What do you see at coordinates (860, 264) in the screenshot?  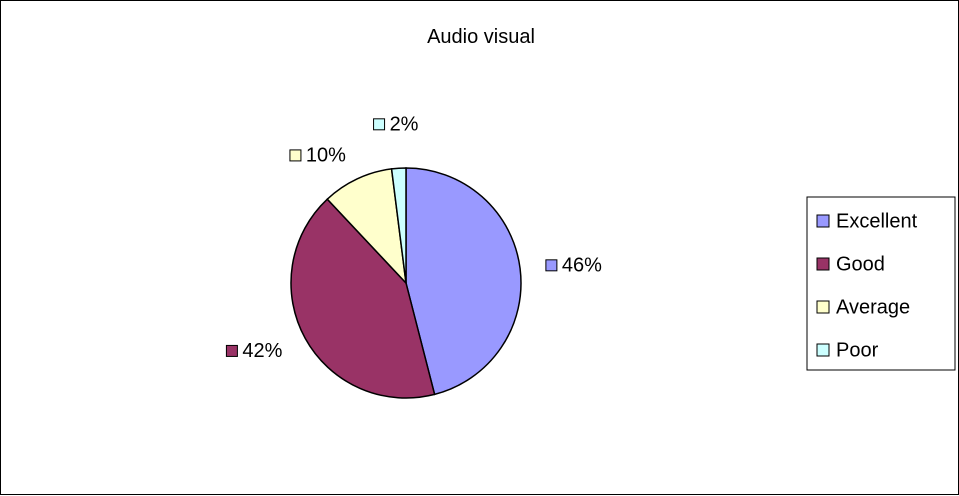 I see `legend-label: Good` at bounding box center [860, 264].